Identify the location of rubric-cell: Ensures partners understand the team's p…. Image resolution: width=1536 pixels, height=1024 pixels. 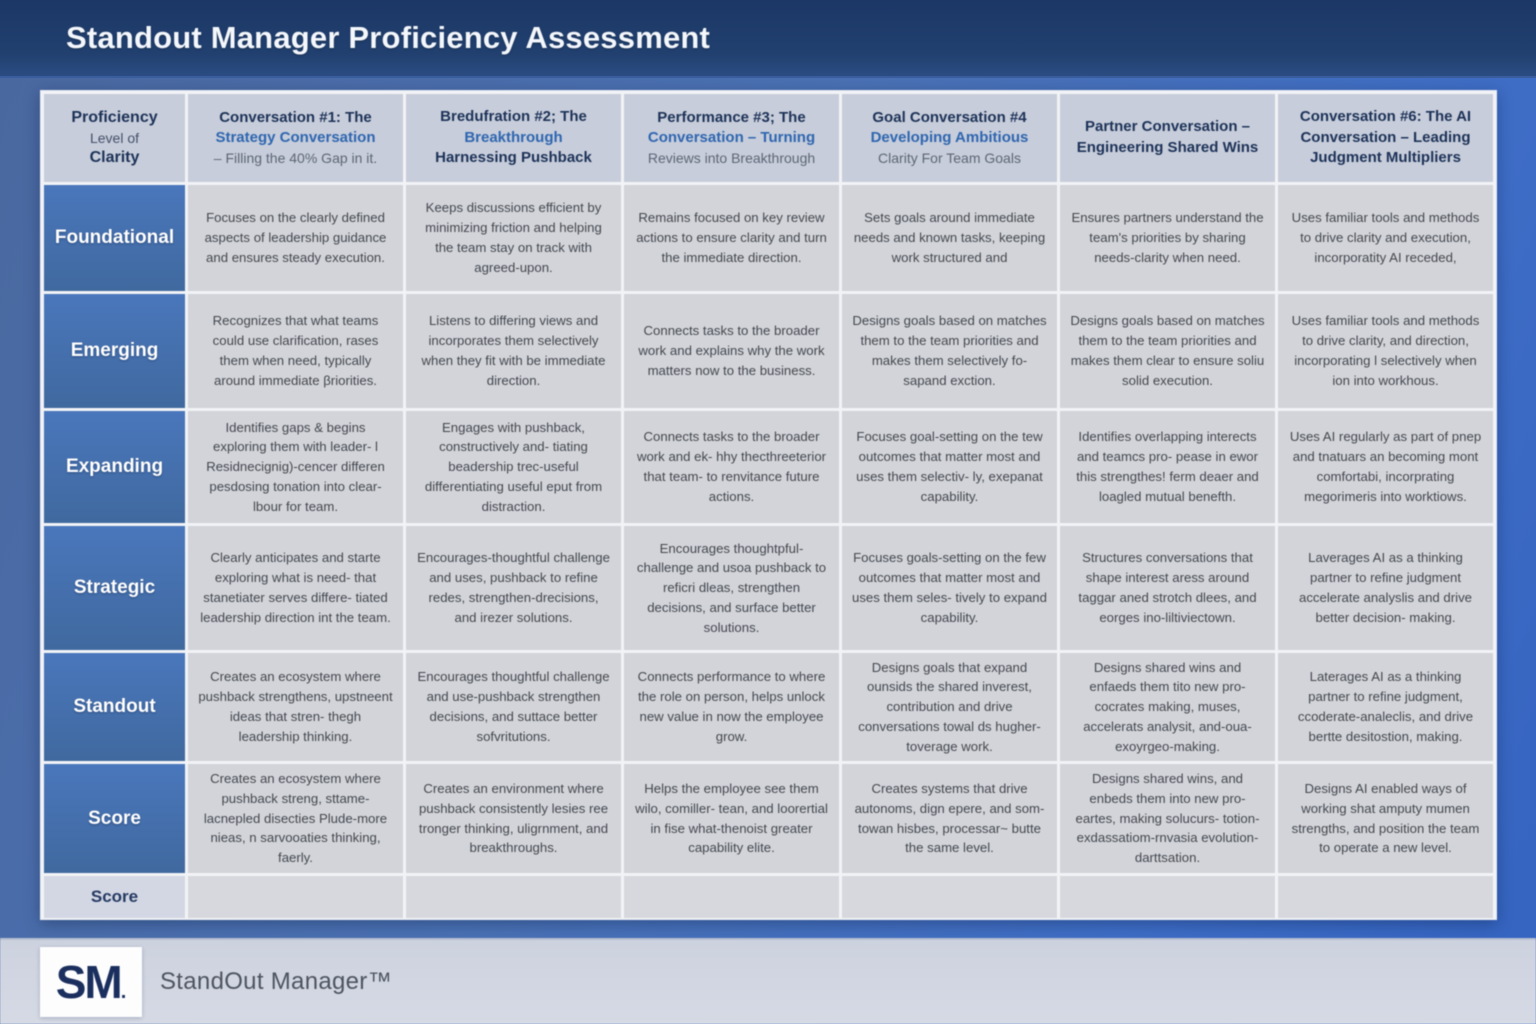
(1167, 238).